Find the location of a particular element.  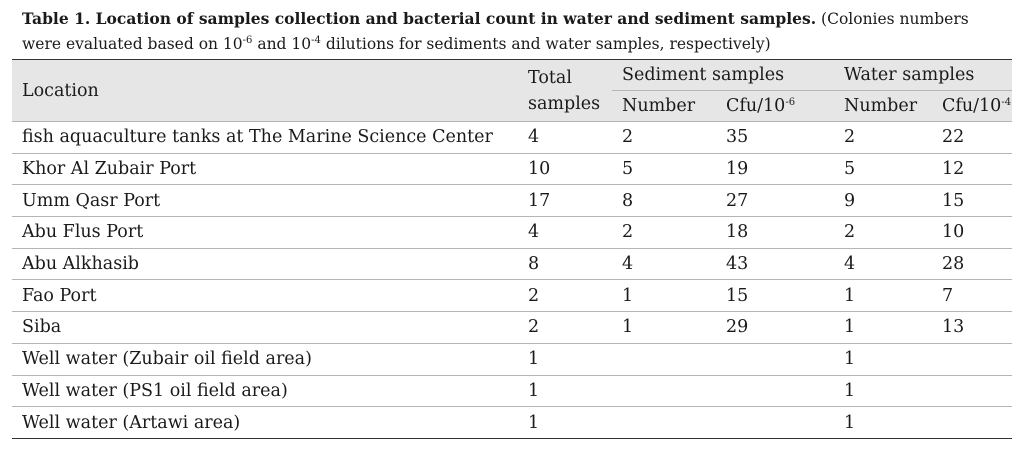

cell-sed-cfu: 43 is located at coordinates (775, 263).